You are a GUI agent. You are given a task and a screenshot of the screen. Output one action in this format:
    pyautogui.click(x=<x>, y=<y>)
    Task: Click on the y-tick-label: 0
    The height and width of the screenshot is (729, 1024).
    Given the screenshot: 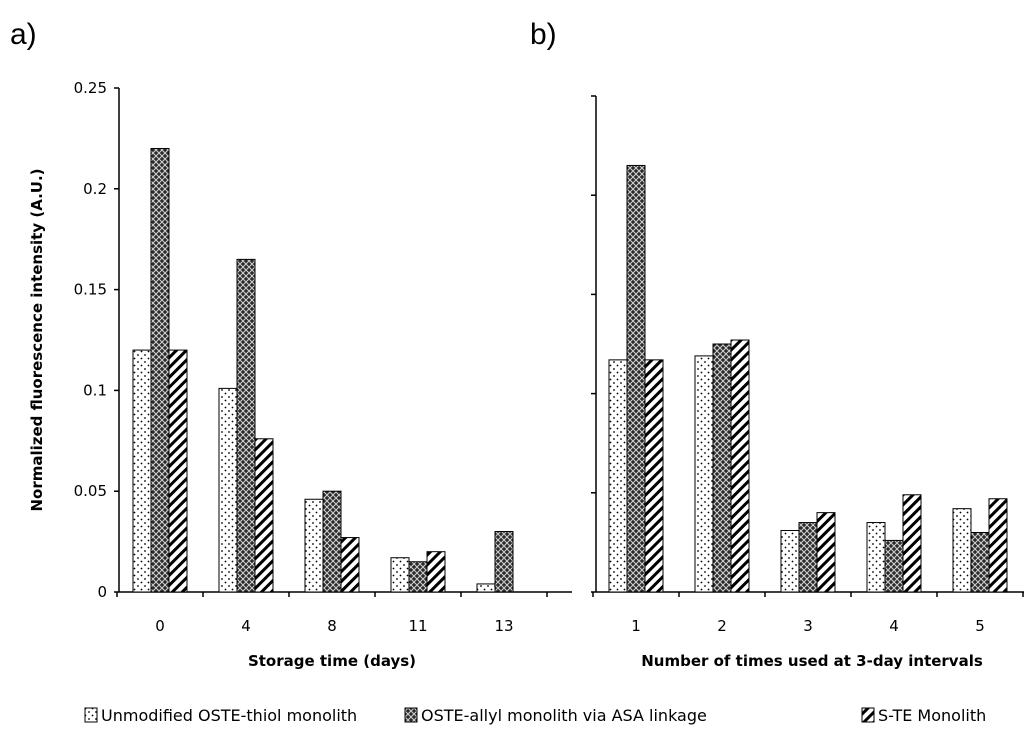 What is the action you would take?
    pyautogui.click(x=102, y=592)
    